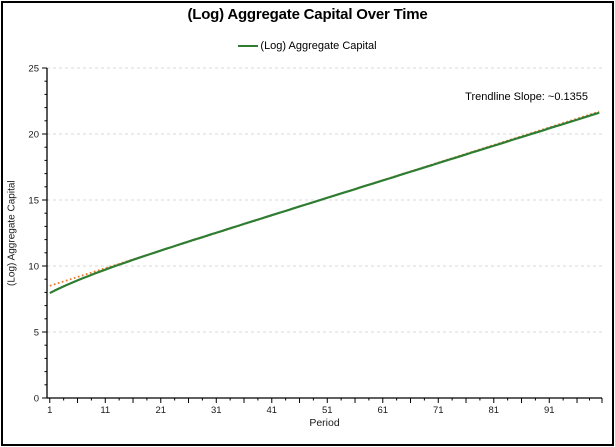 The height and width of the screenshot is (447, 615). Describe the element at coordinates (36, 399) in the screenshot. I see `y-tick-label-0: 0` at that location.